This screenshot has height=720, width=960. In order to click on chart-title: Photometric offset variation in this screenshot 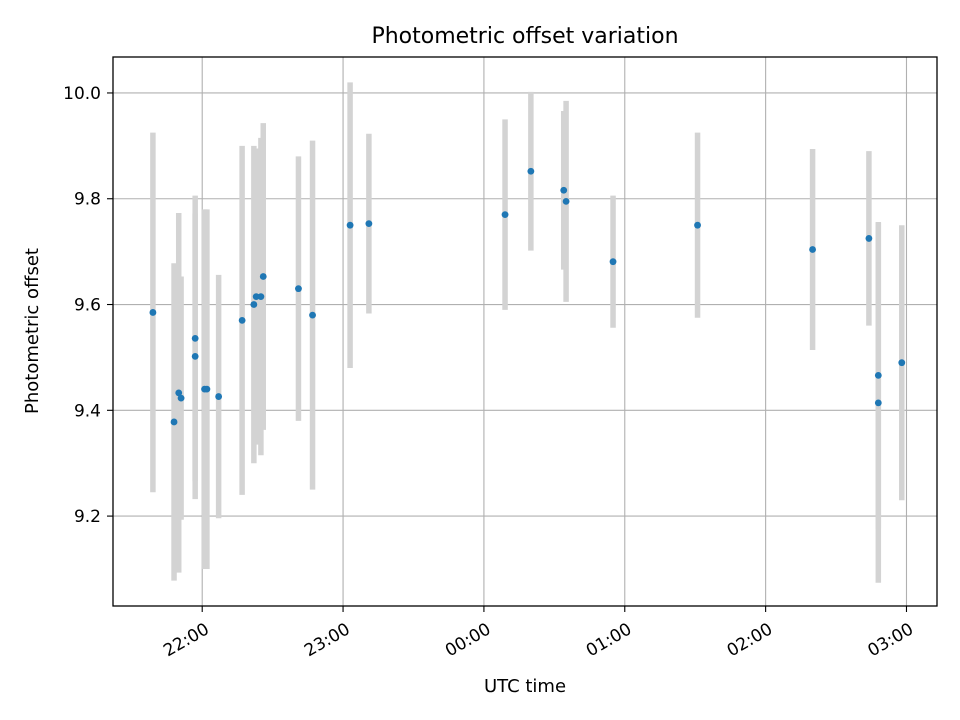, I will do `click(524, 36)`.